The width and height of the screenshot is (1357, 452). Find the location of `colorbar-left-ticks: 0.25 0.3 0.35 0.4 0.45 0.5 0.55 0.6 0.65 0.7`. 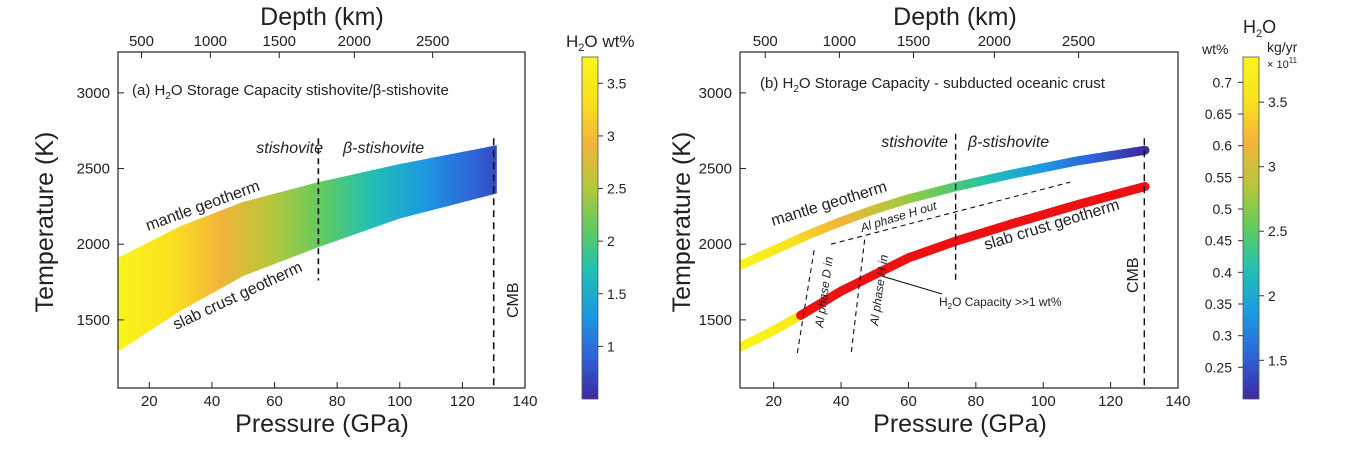

colorbar-left-ticks: 0.25 0.3 0.35 0.4 0.45 0.5 0.55 0.6 0.65 0.7 is located at coordinates (1224, 224).